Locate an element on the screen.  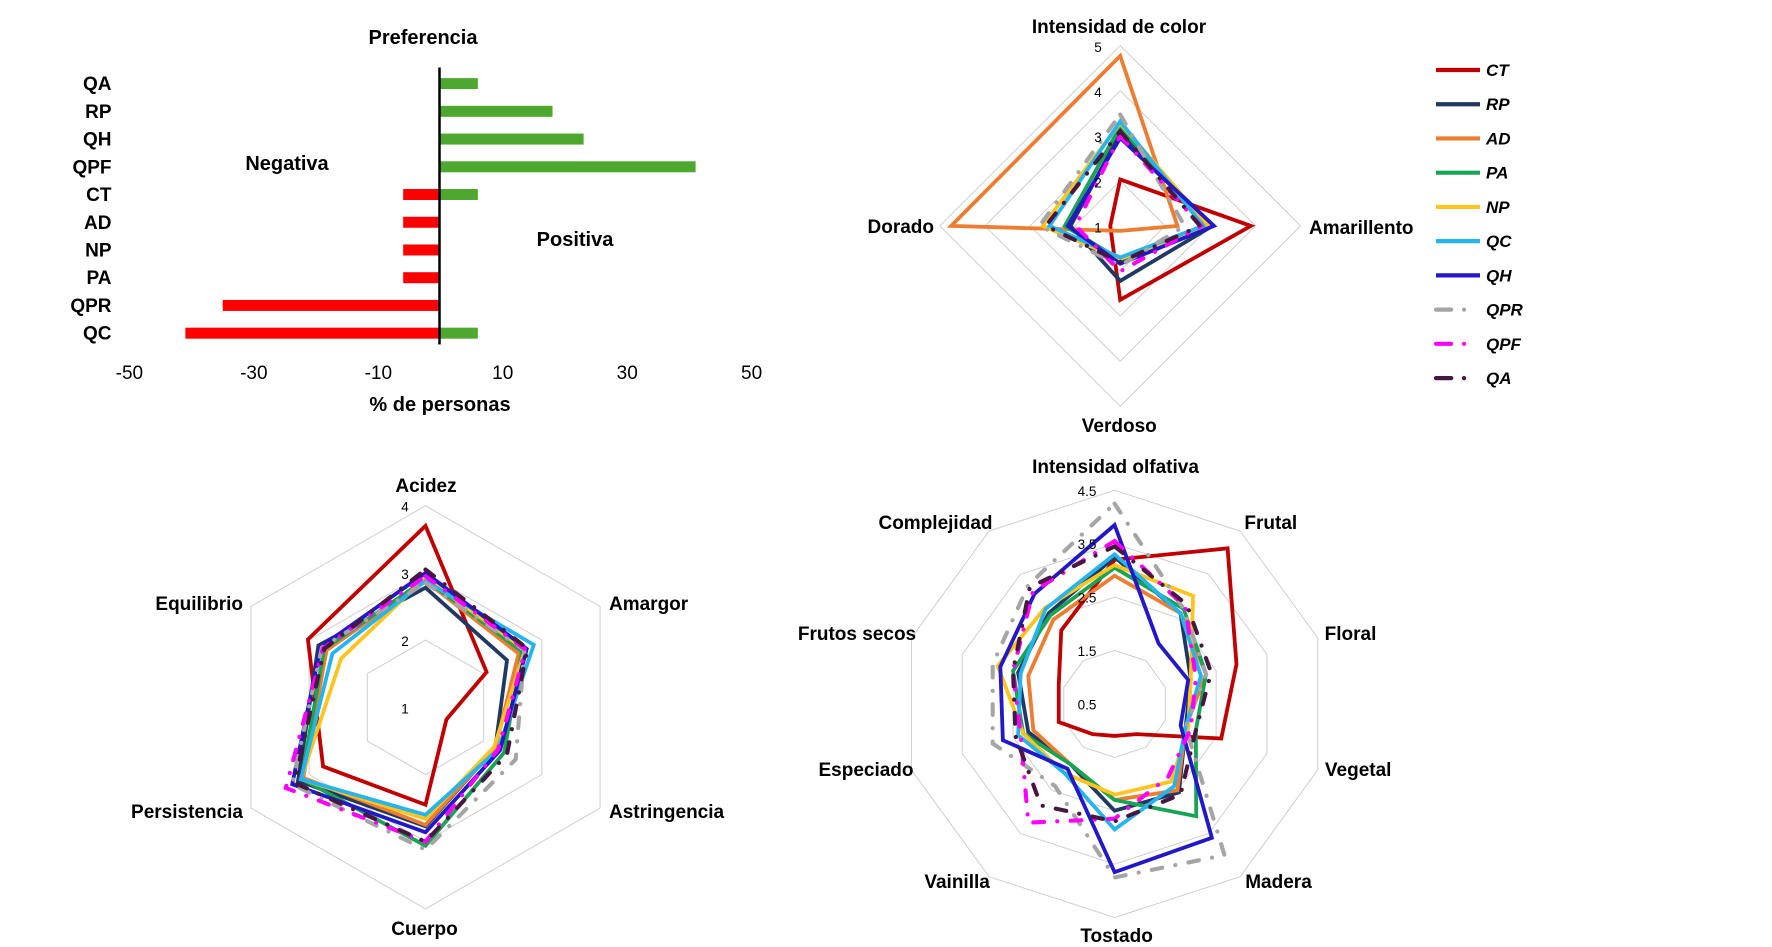
svg-text: Positiva is located at coordinates (576, 240).